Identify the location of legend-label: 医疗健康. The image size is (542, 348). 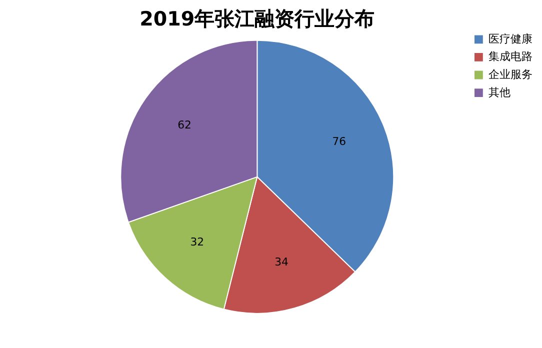
(510, 39).